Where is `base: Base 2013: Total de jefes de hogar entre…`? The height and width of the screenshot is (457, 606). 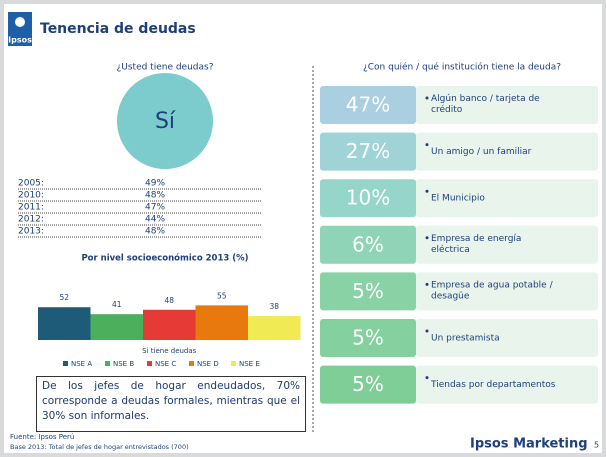 base: Base 2013: Total de jefes de hogar entre… is located at coordinates (99, 447).